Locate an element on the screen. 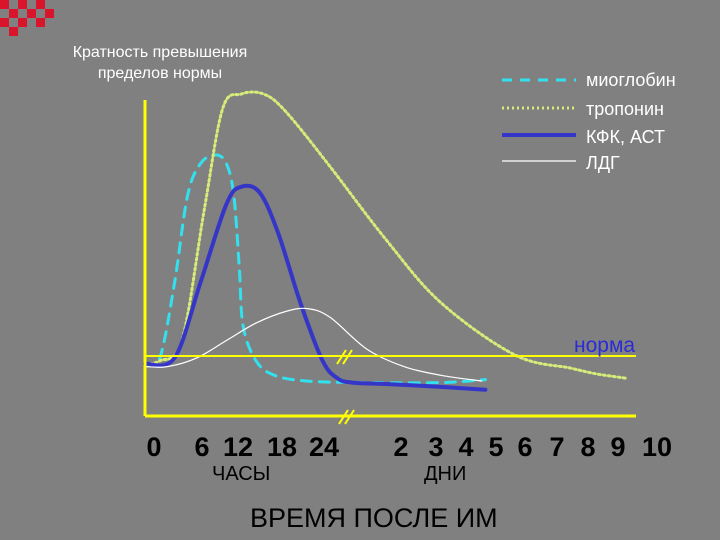 The width and height of the screenshot is (720, 540). x-tick-label: 24 is located at coordinates (324, 447).